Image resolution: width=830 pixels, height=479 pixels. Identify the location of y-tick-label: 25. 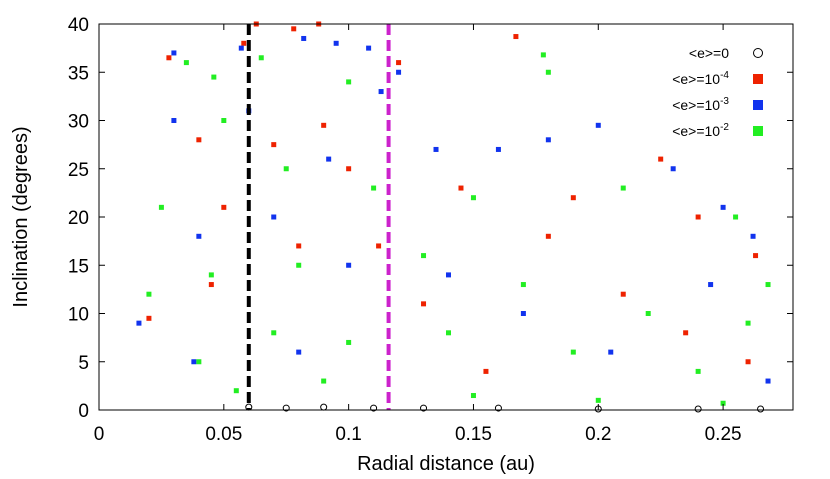
(78, 170).